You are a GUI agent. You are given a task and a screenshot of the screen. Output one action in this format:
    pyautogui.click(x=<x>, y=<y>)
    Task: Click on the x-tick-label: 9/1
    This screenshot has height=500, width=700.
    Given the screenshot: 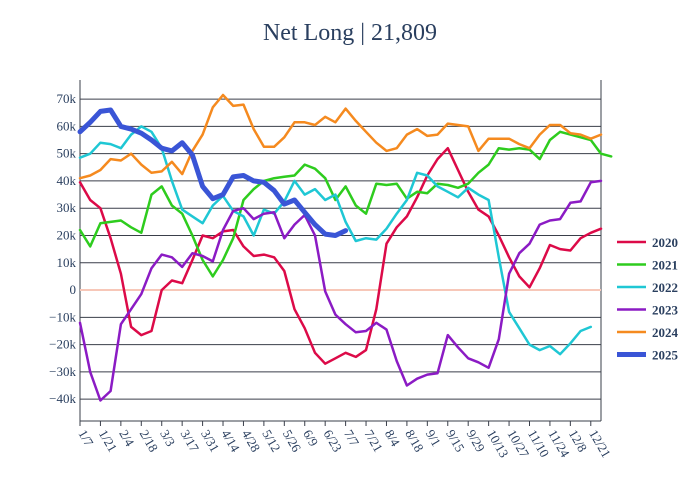 What is the action you would take?
    pyautogui.click(x=433, y=438)
    